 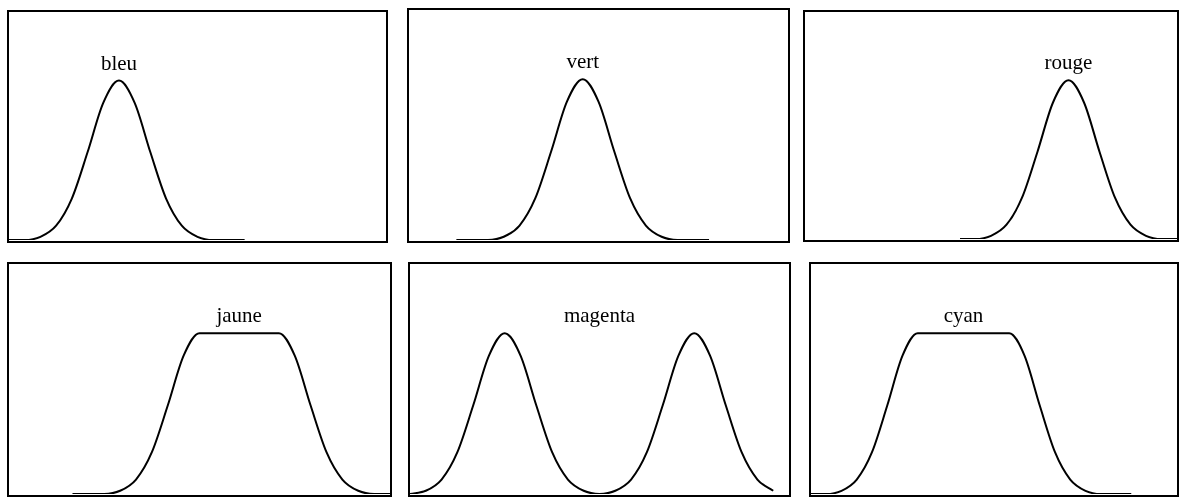 What do you see at coordinates (599, 315) in the screenshot?
I see `chart-title: magenta` at bounding box center [599, 315].